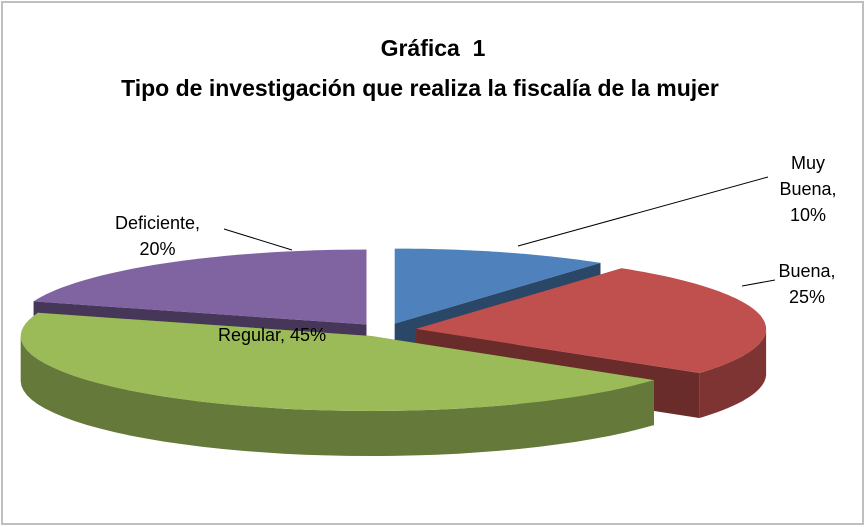  I want to click on data-label: Muy Buena, 10%, so click(808, 189).